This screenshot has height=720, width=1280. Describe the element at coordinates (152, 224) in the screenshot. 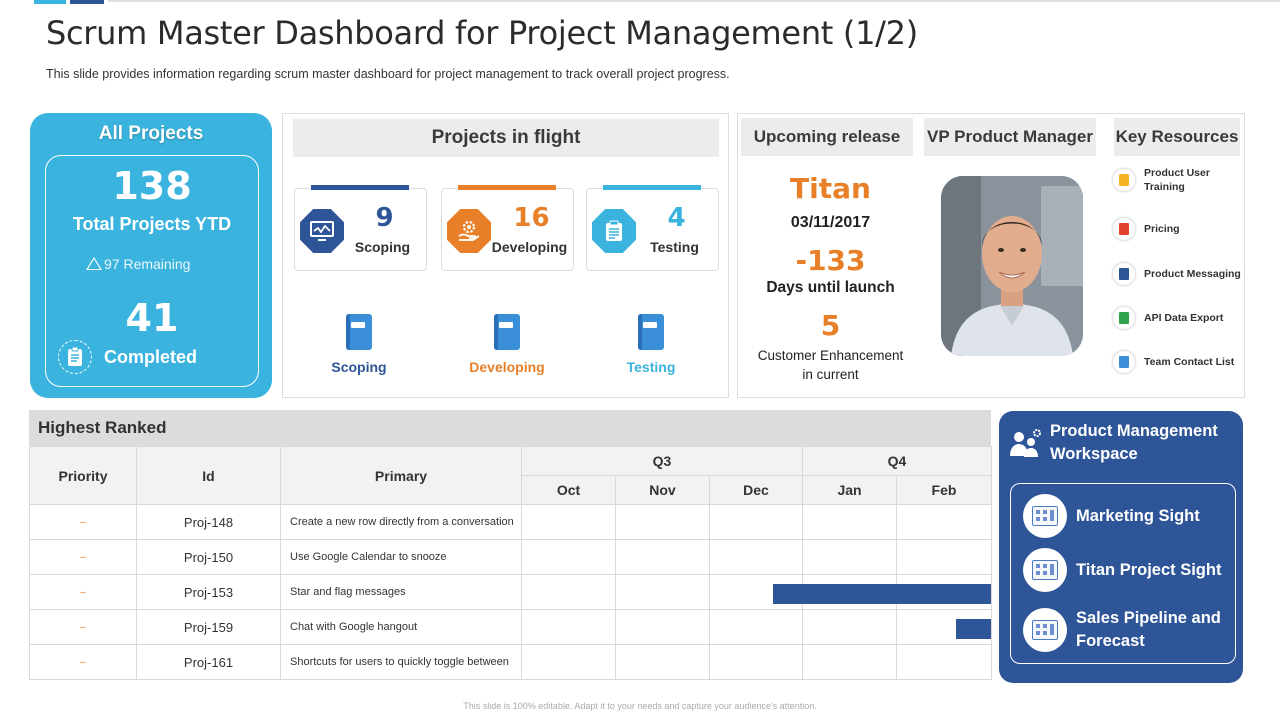

I see `total-projects-label: Total Projects YTD` at that location.